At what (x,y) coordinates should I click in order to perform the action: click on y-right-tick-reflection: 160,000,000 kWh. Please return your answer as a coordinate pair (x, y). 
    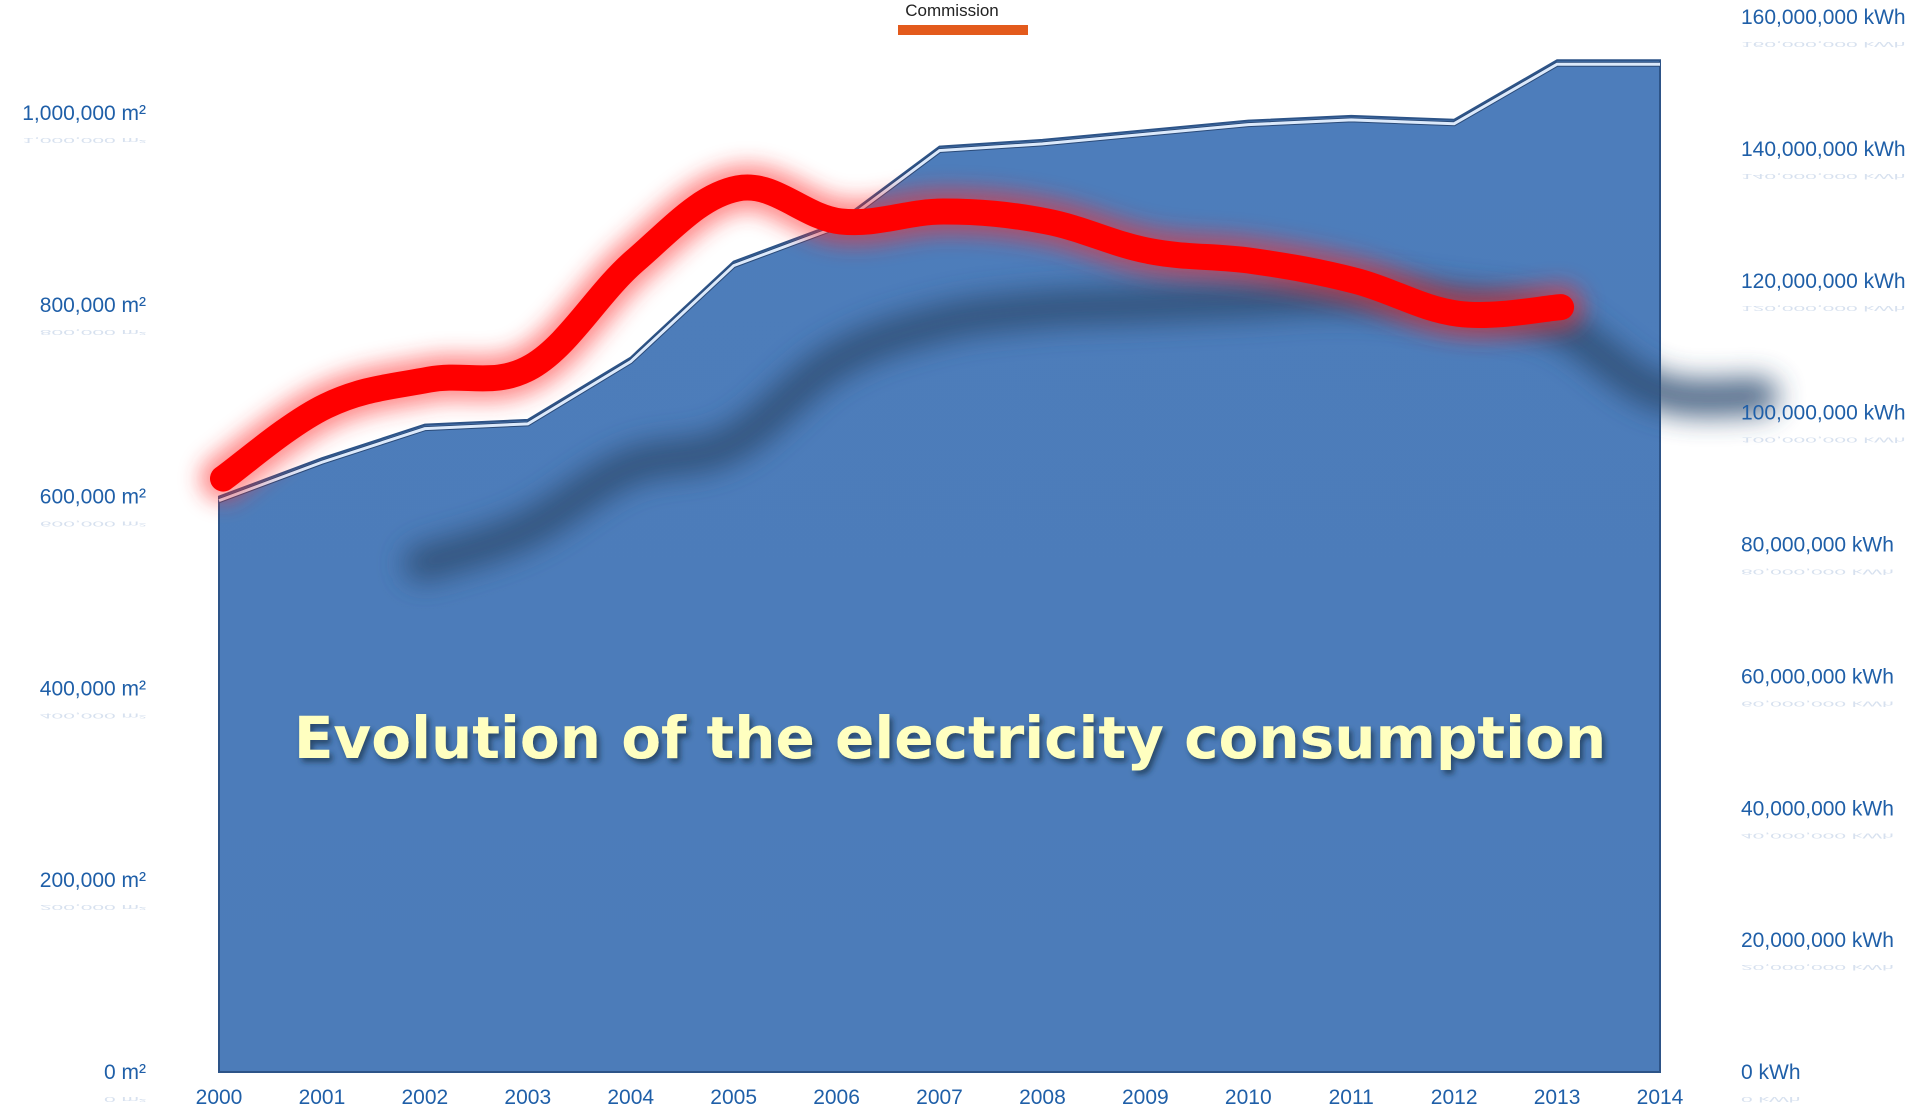
    Looking at the image, I should click on (1823, 44).